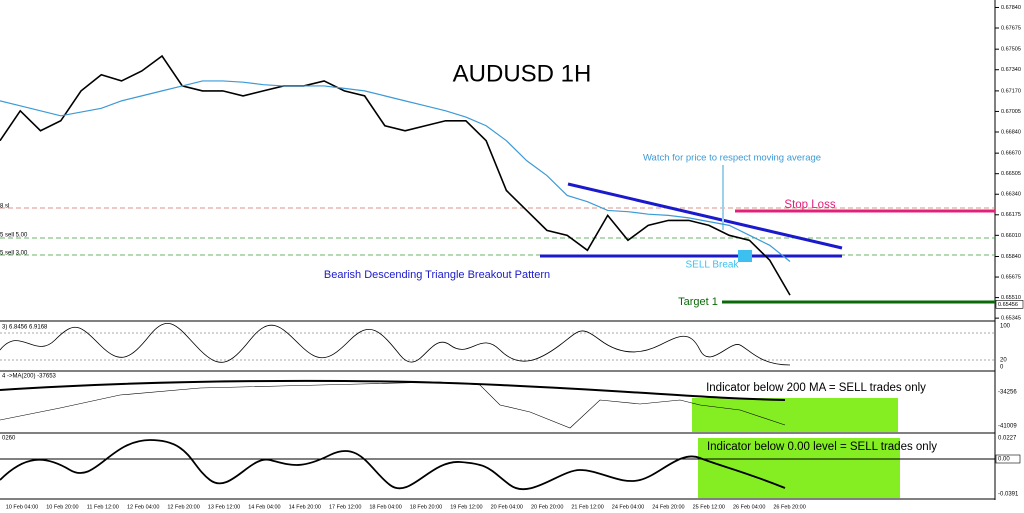 The image size is (1024, 513). I want to click on panel-tick: 0, so click(1002, 368).